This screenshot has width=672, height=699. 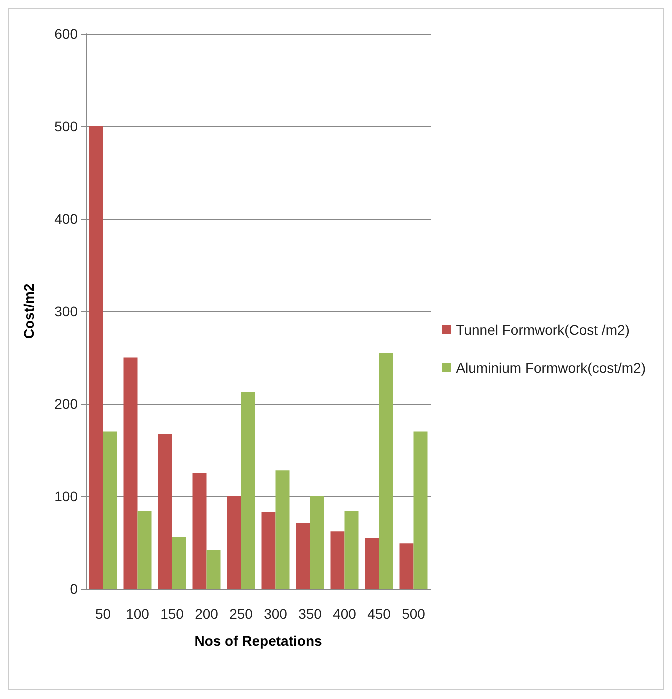 What do you see at coordinates (345, 614) in the screenshot?
I see `x-tick-label: 400` at bounding box center [345, 614].